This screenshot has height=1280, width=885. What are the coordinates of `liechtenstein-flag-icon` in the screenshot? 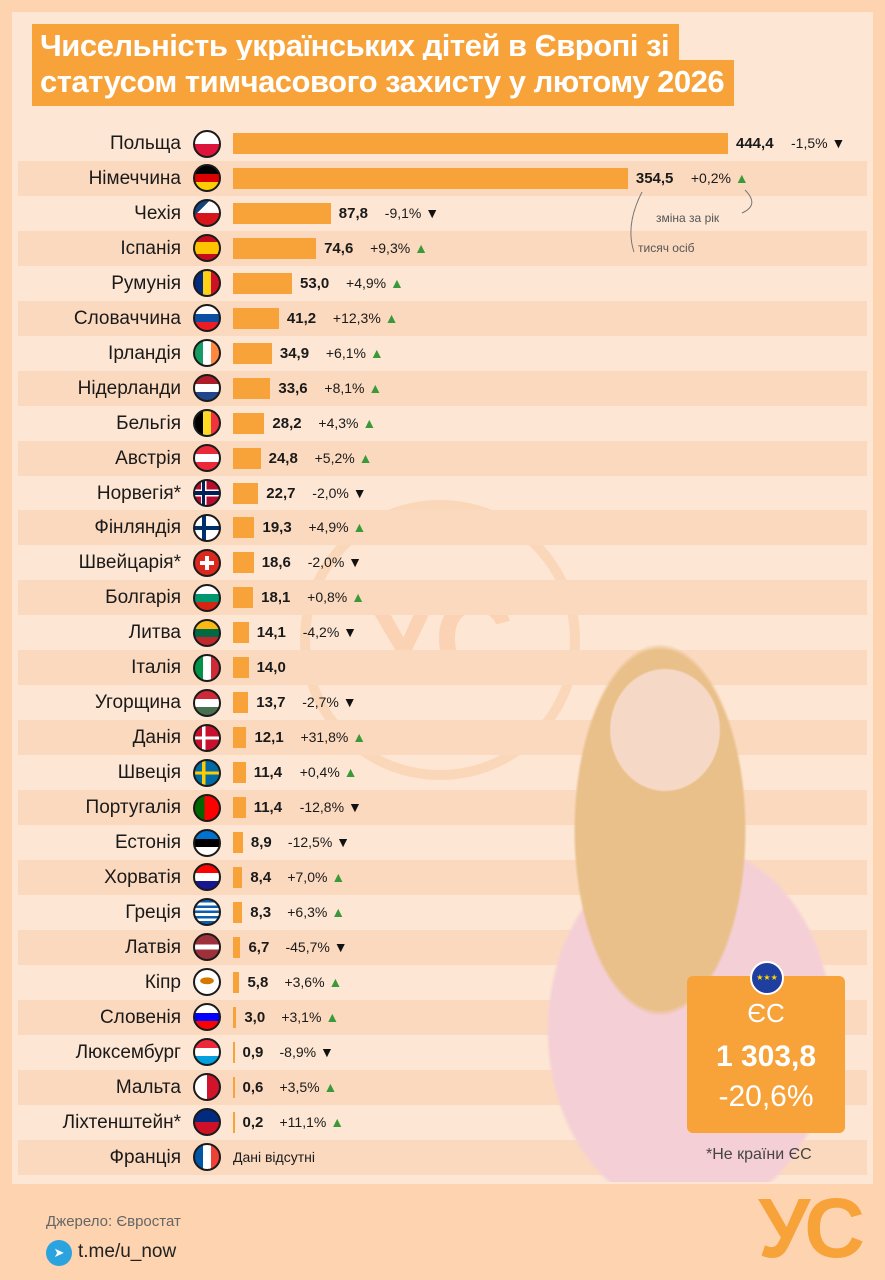 It's located at (207, 1122).